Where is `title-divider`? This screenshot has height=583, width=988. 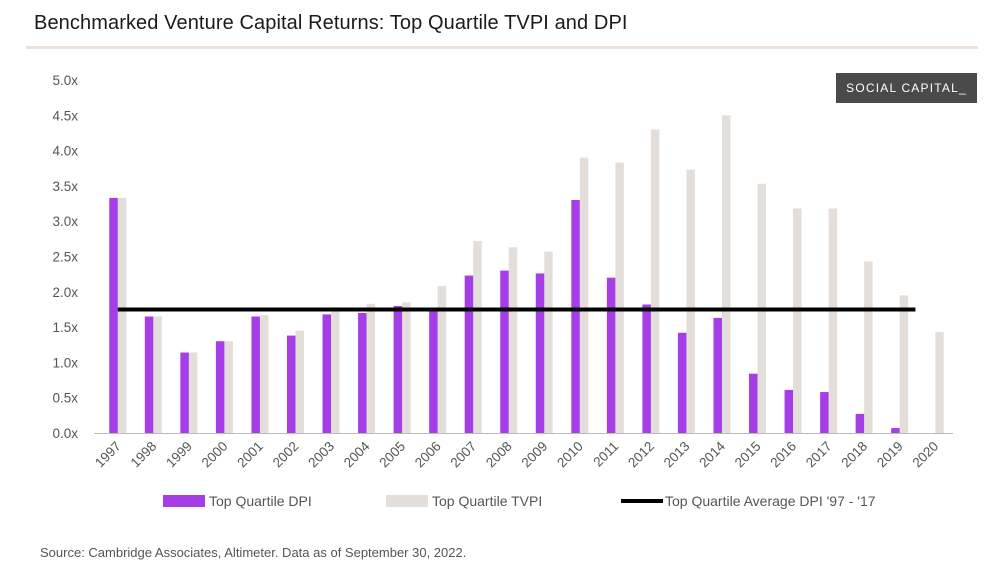 title-divider is located at coordinates (502, 47).